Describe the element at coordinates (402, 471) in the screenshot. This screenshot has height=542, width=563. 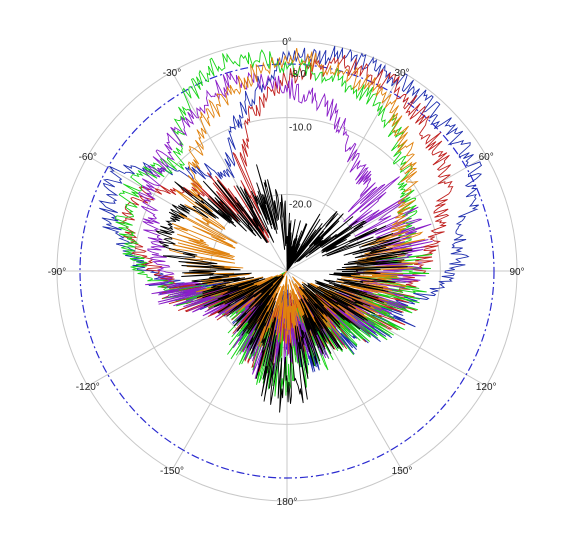
I see `angle-tick-label: 150°` at that location.